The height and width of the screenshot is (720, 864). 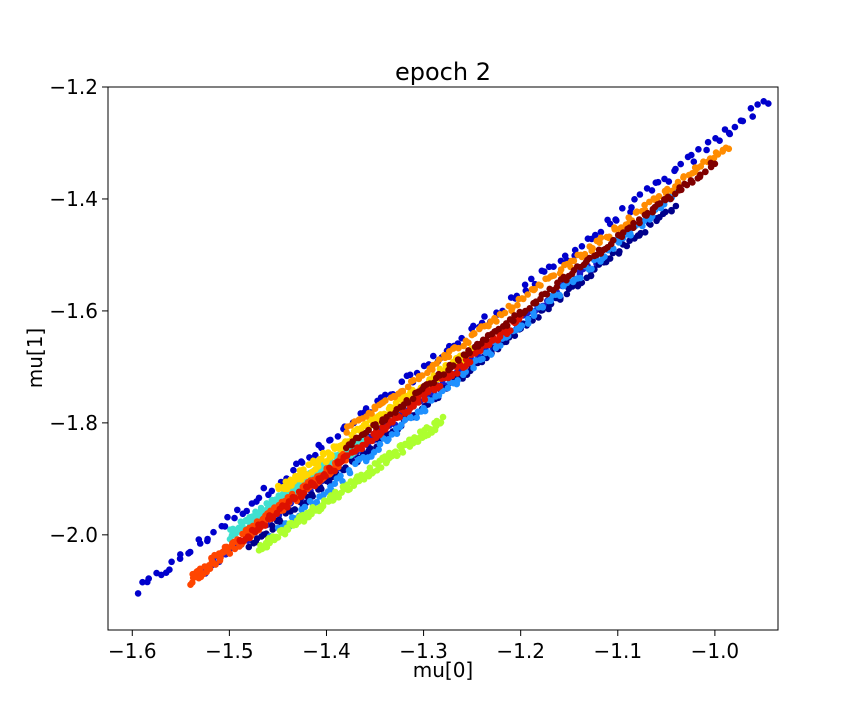 What do you see at coordinates (73, 311) in the screenshot?
I see `y-tick-label: −1.6` at bounding box center [73, 311].